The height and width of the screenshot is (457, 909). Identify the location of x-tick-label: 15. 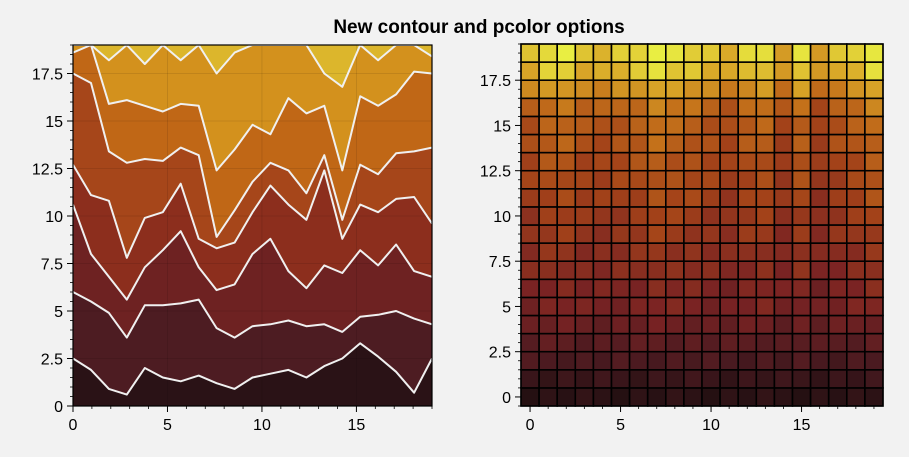
(357, 425).